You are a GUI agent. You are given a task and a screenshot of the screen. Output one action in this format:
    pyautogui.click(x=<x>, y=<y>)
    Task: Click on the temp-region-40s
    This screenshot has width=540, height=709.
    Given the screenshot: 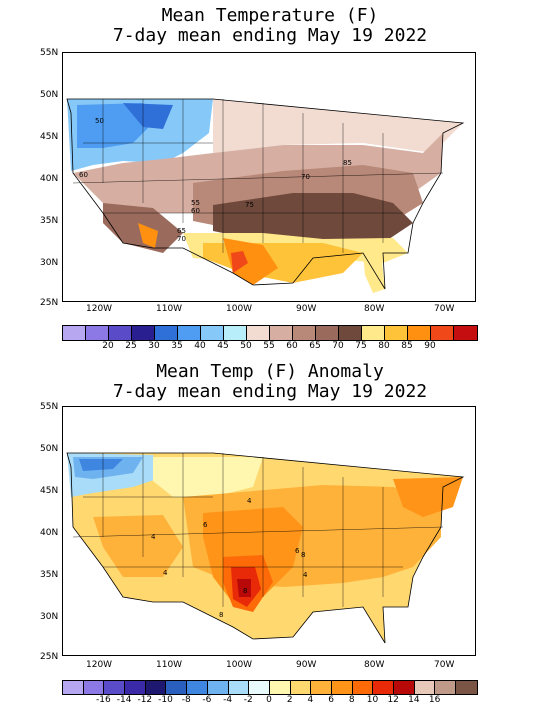 What is the action you would take?
    pyautogui.click(x=148, y=116)
    